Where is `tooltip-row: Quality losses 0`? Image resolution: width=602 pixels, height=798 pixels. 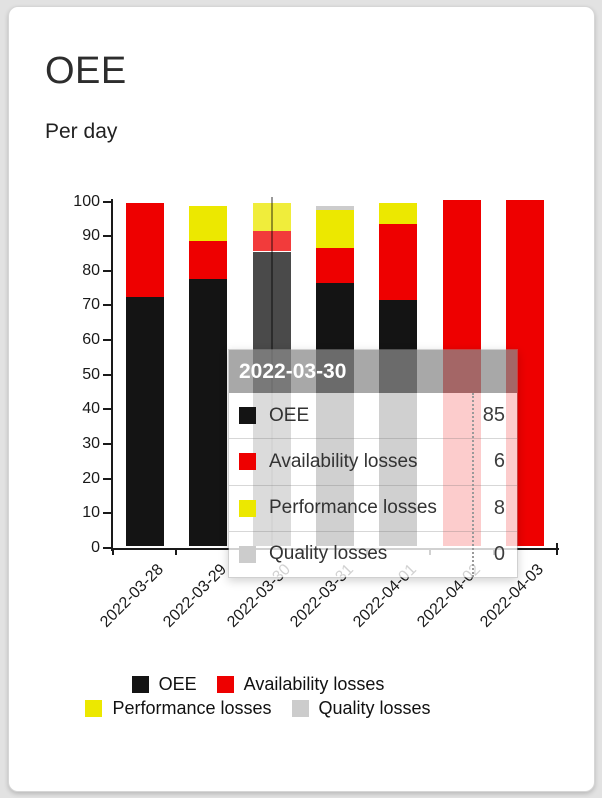 tooltip-row: Quality losses 0 is located at coordinates (373, 553).